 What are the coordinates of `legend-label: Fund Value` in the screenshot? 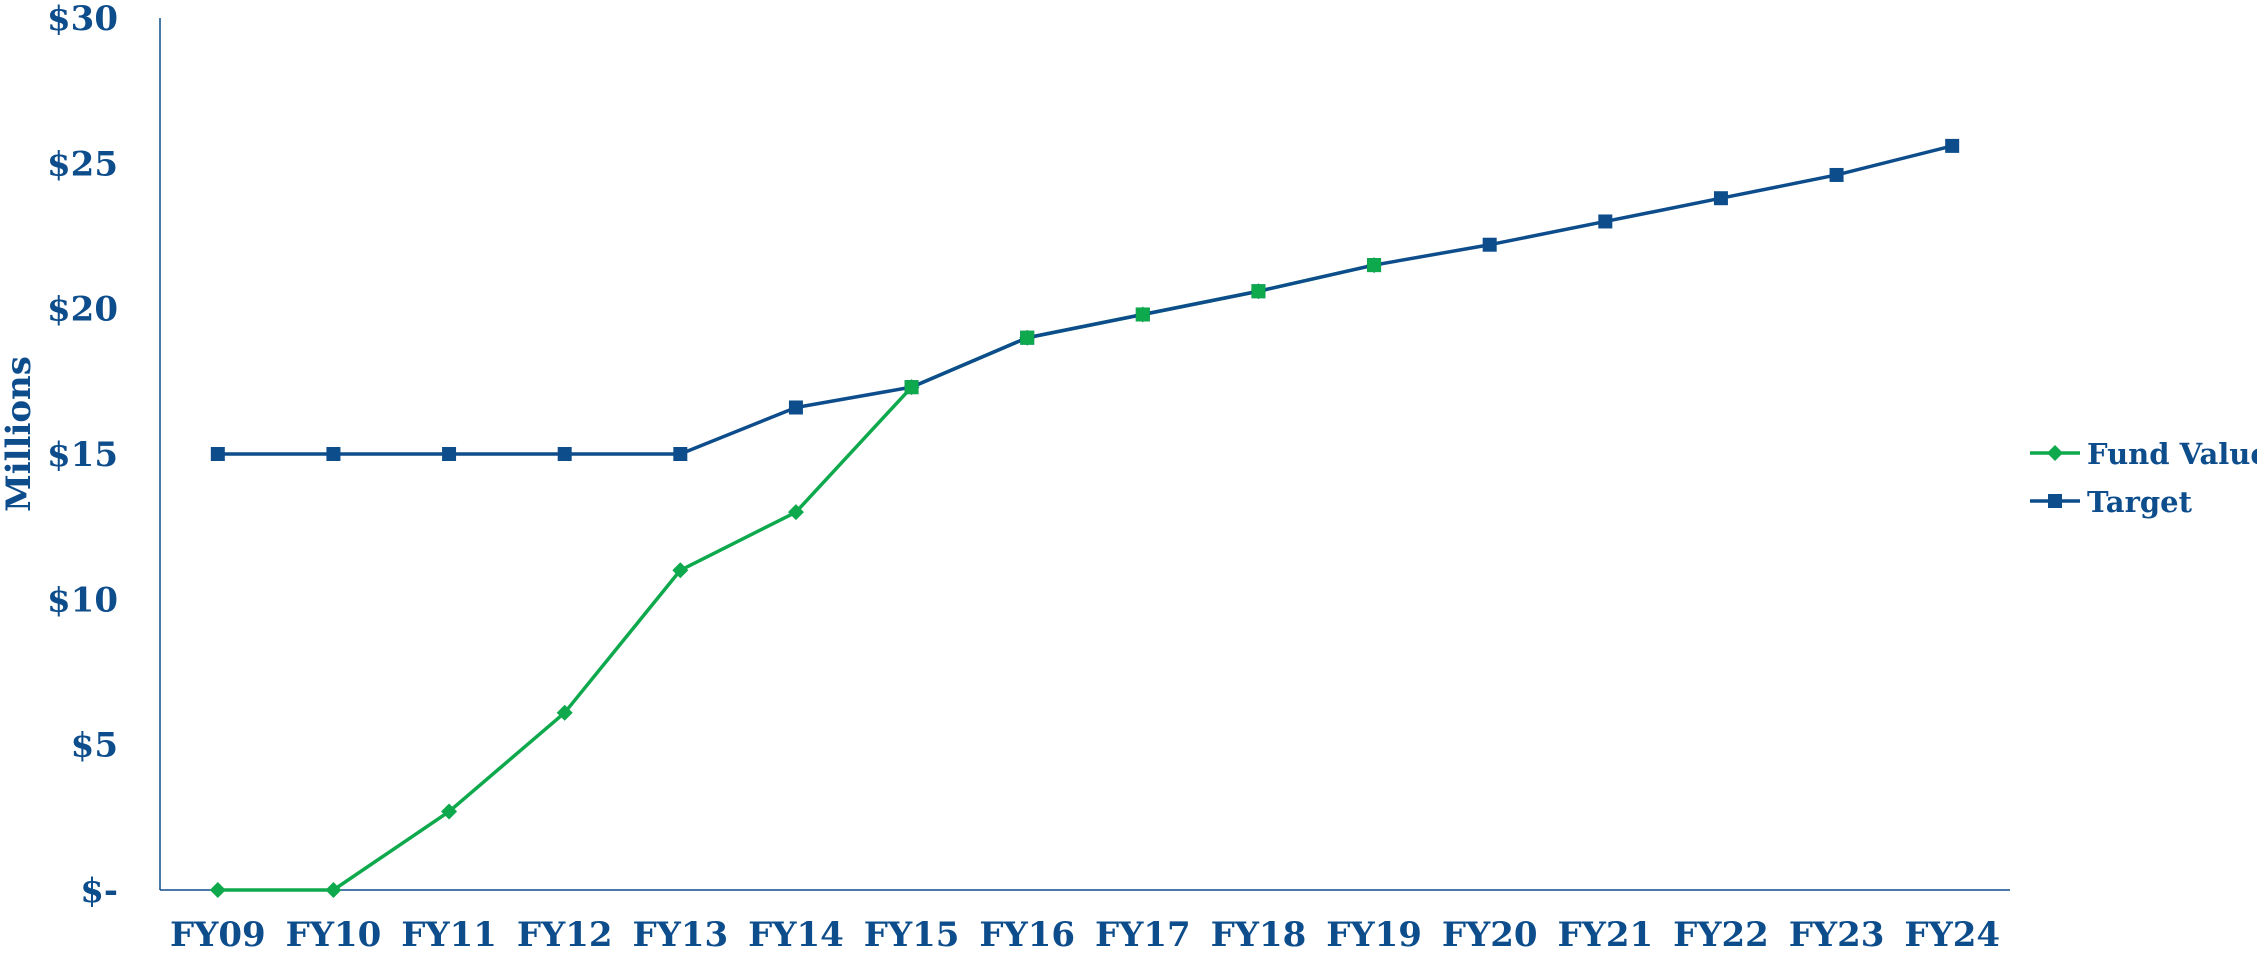 It's located at (2172, 454).